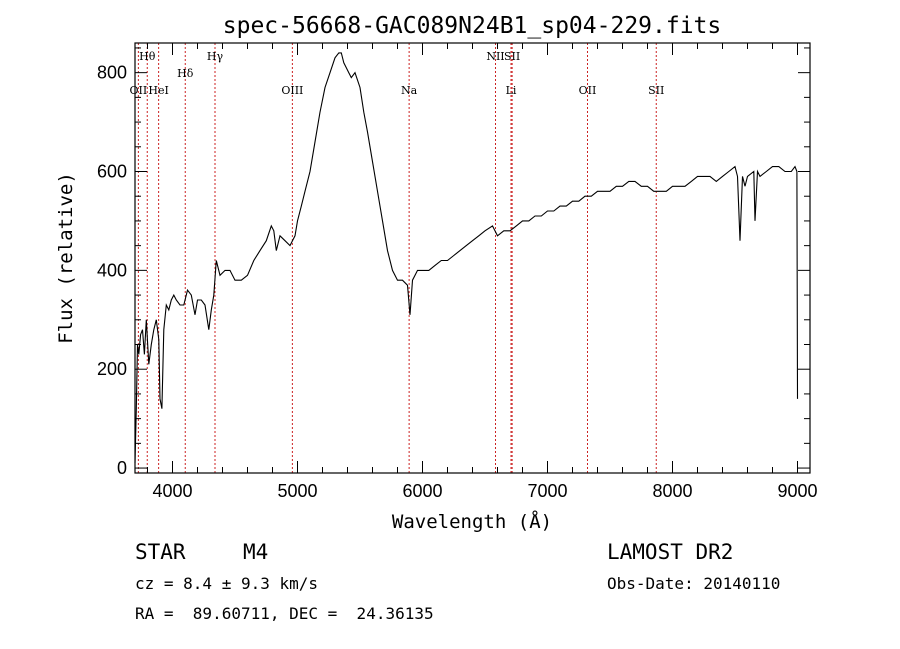 This screenshot has width=900, height=649. Describe the element at coordinates (656, 90) in the screenshot. I see `line-label-11: SII` at that location.